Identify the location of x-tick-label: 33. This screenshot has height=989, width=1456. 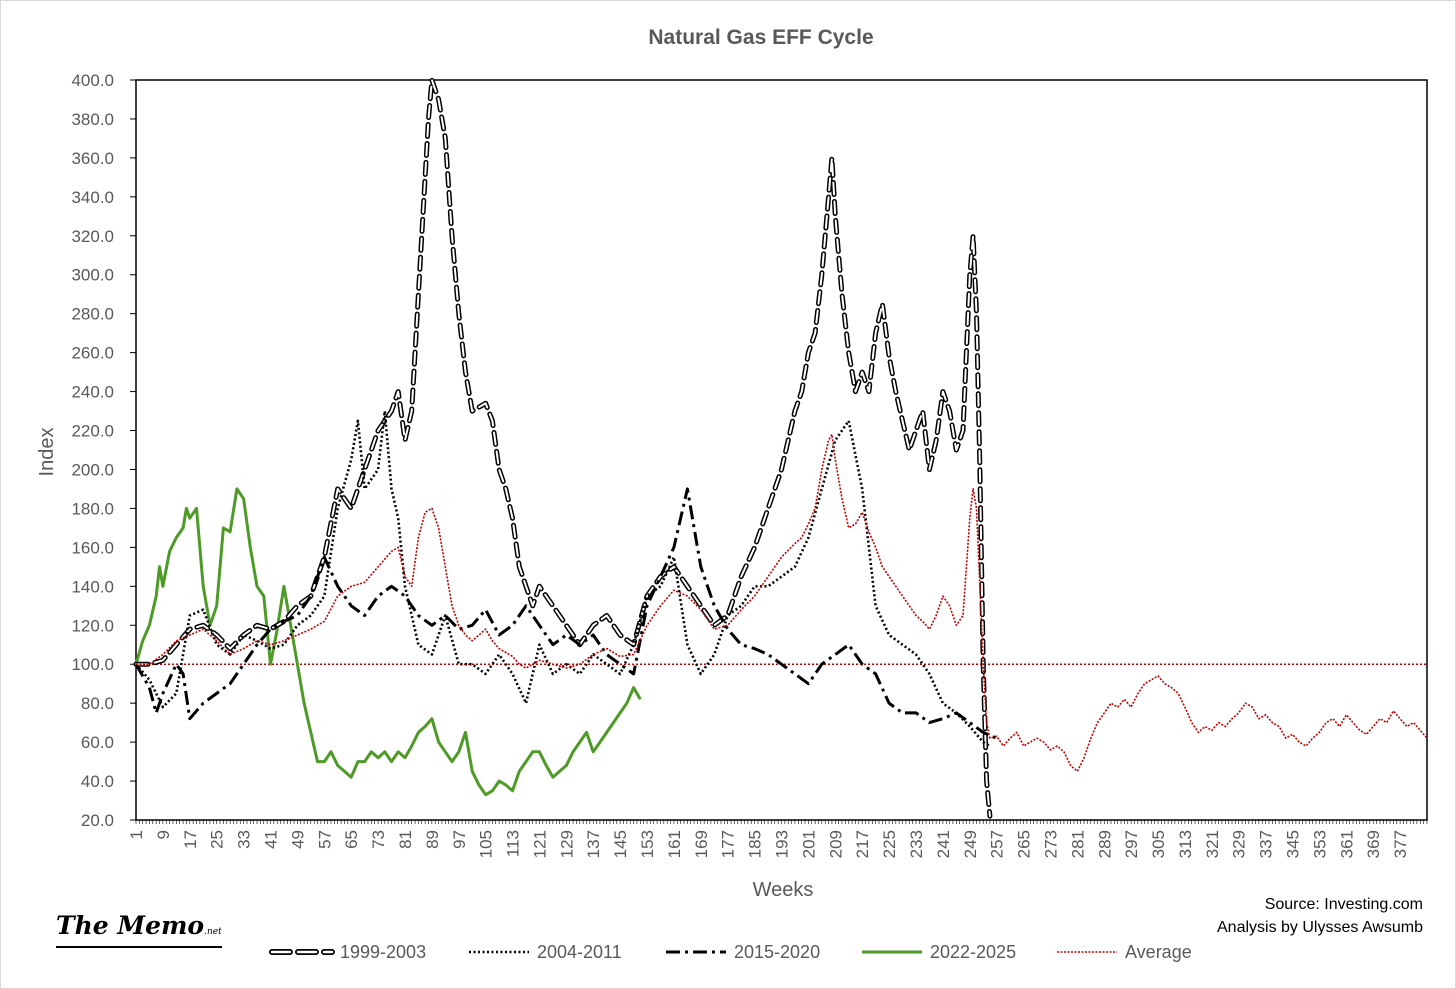
(244, 839).